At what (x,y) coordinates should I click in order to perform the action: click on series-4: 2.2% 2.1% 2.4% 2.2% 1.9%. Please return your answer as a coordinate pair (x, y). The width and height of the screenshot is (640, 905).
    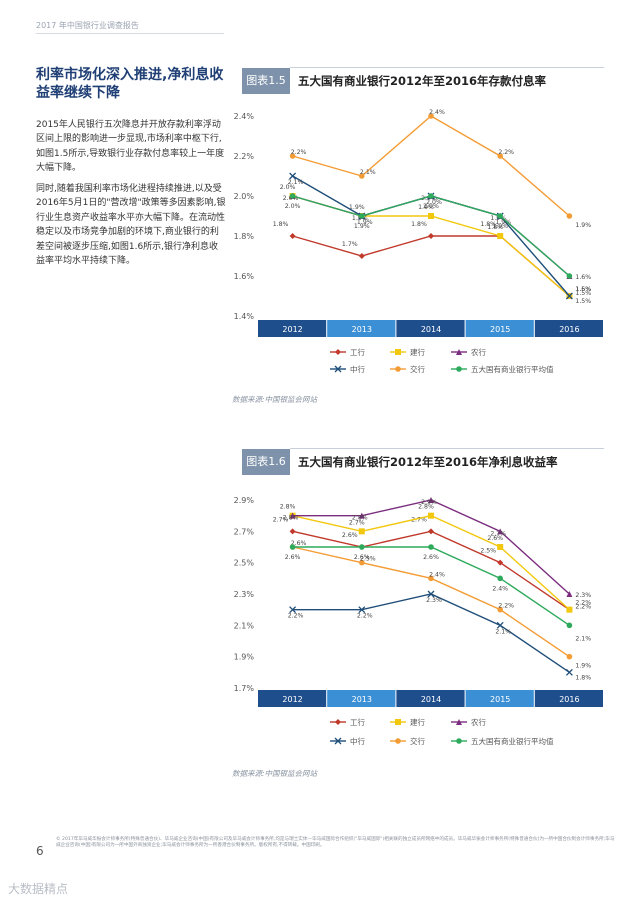
    Looking at the image, I should click on (440, 169).